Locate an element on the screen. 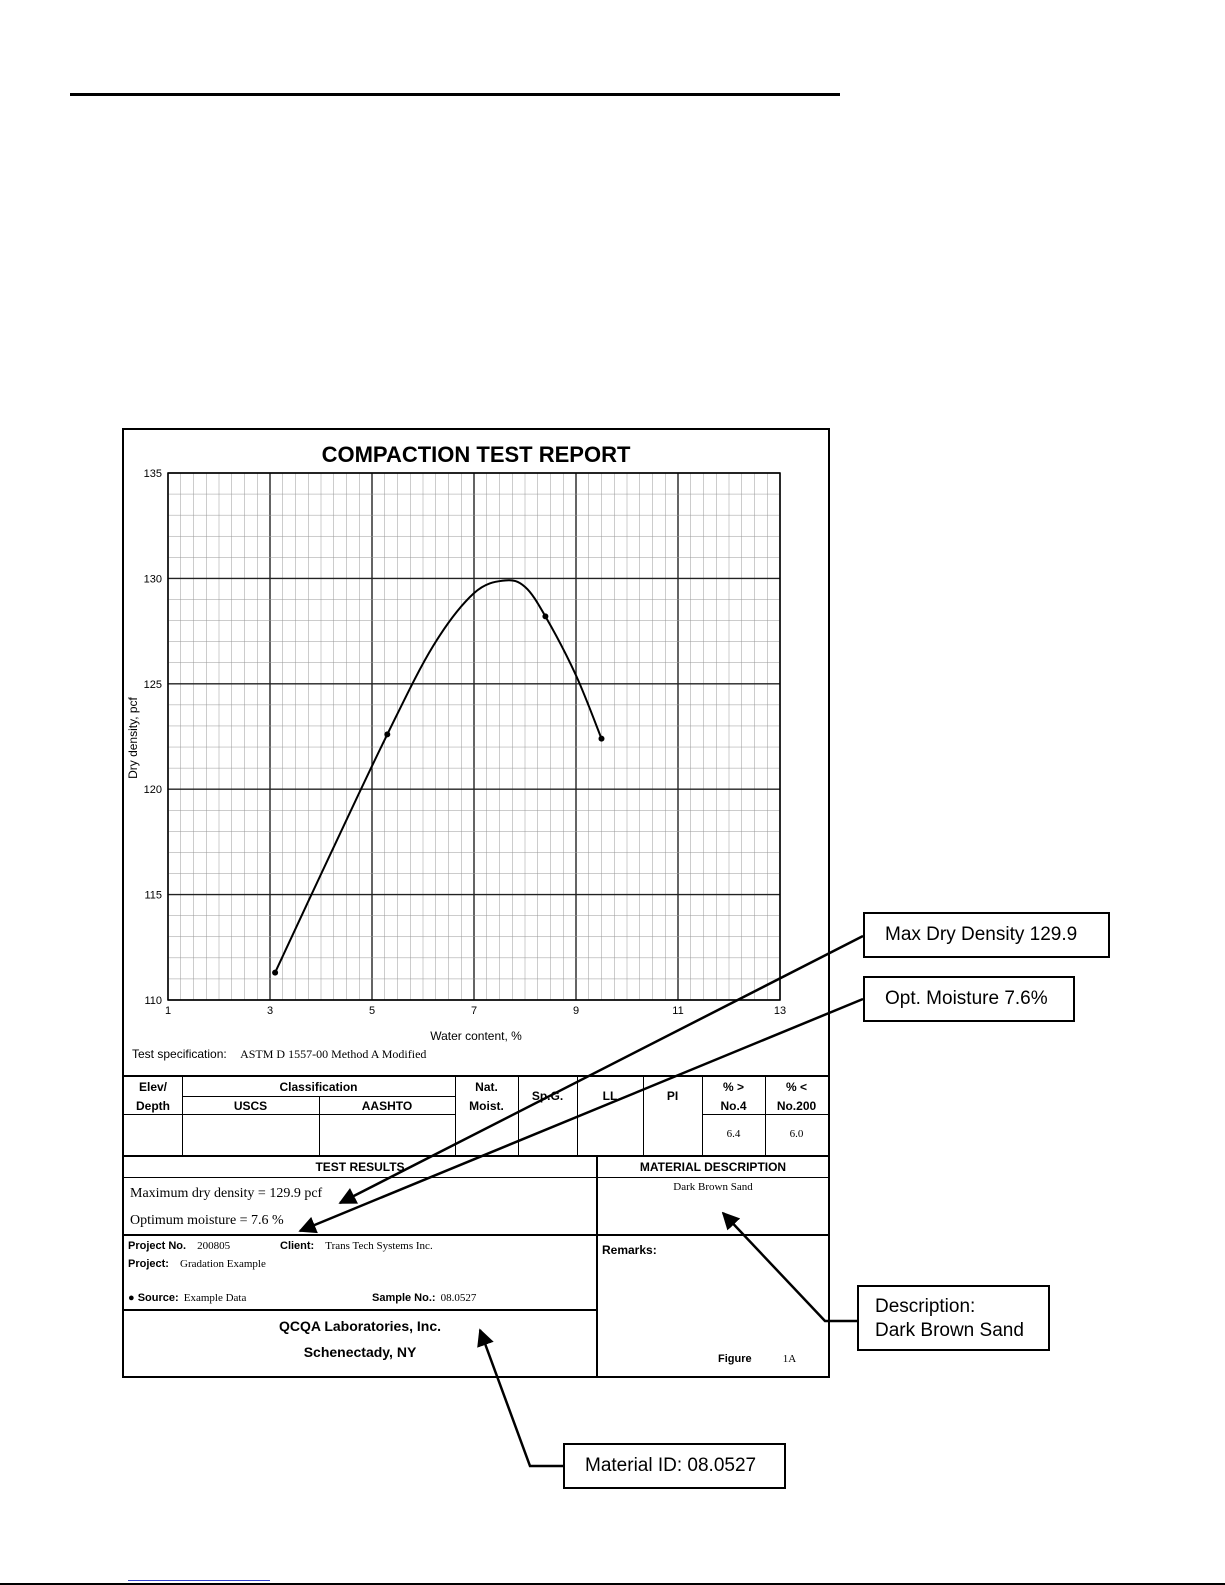 The height and width of the screenshot is (1585, 1225). y-tick-label: 110 is located at coordinates (153, 1001).